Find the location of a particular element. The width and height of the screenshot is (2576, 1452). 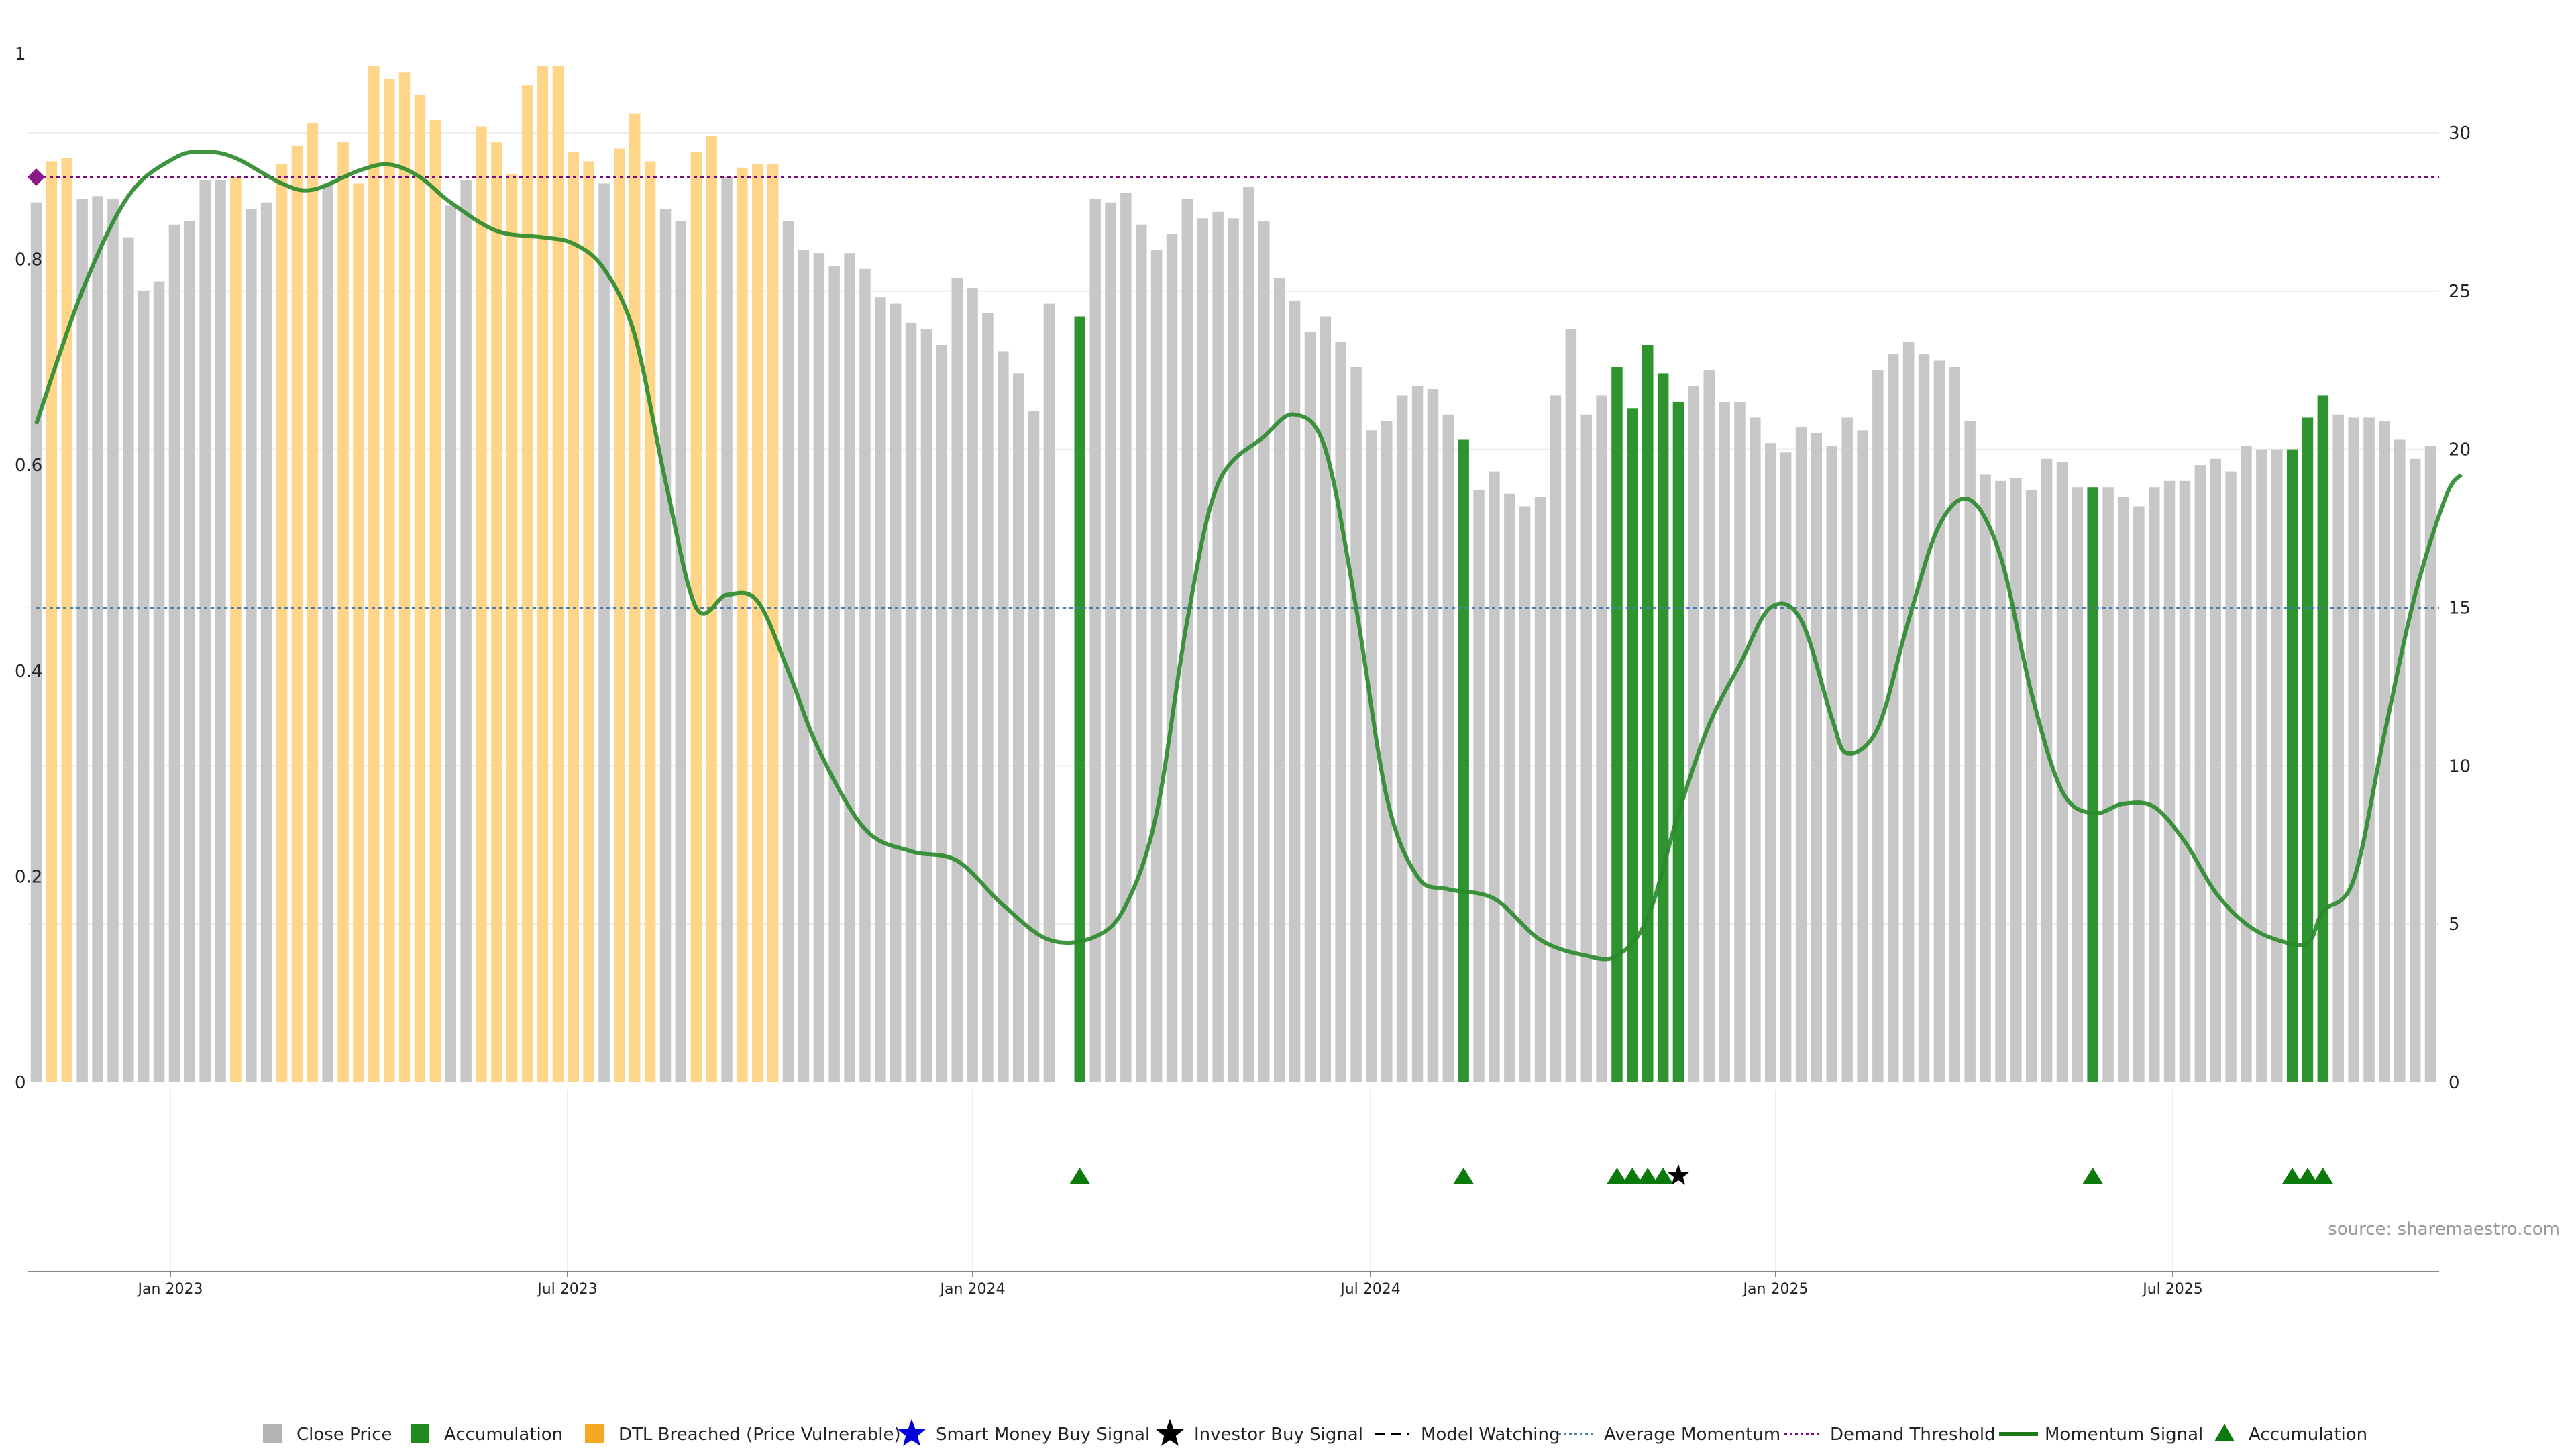

legend-item: Model Watching is located at coordinates (1467, 1435).